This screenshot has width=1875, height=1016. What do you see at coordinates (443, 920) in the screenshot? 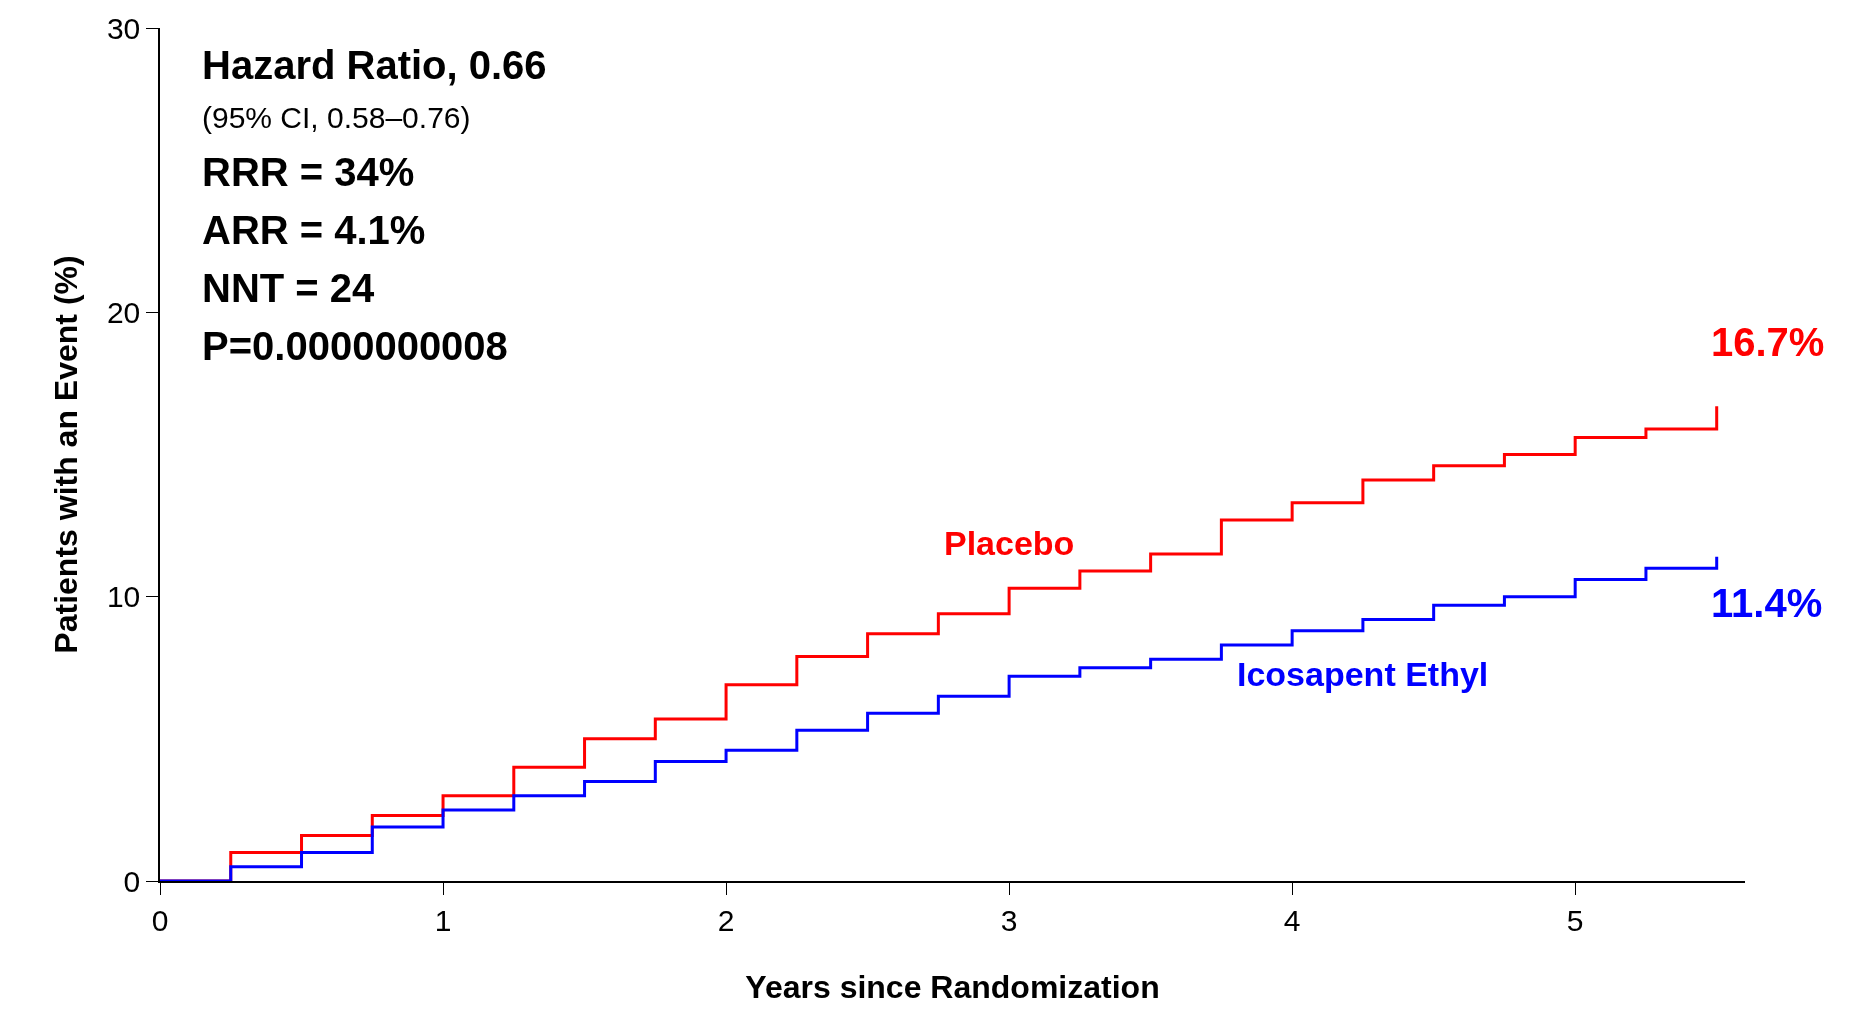
I see `x-tick-label: 1` at bounding box center [443, 920].